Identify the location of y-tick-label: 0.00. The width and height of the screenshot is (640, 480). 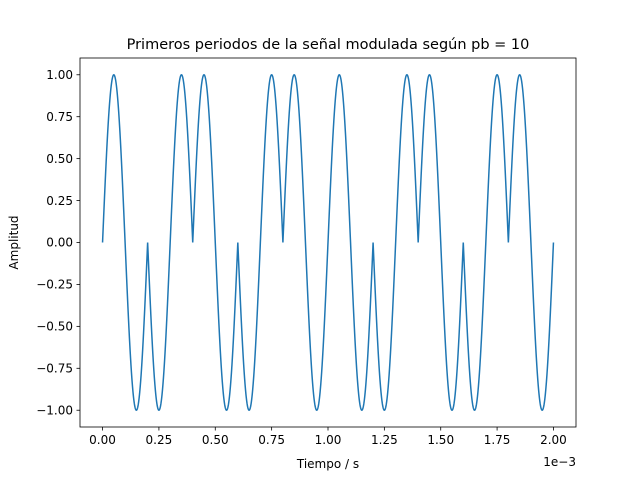
(59, 243).